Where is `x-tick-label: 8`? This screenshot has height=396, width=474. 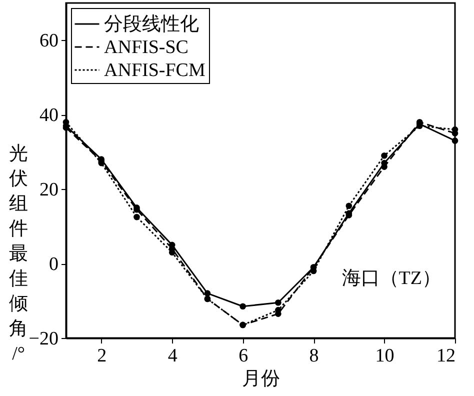 x-tick-label: 8 is located at coordinates (314, 356).